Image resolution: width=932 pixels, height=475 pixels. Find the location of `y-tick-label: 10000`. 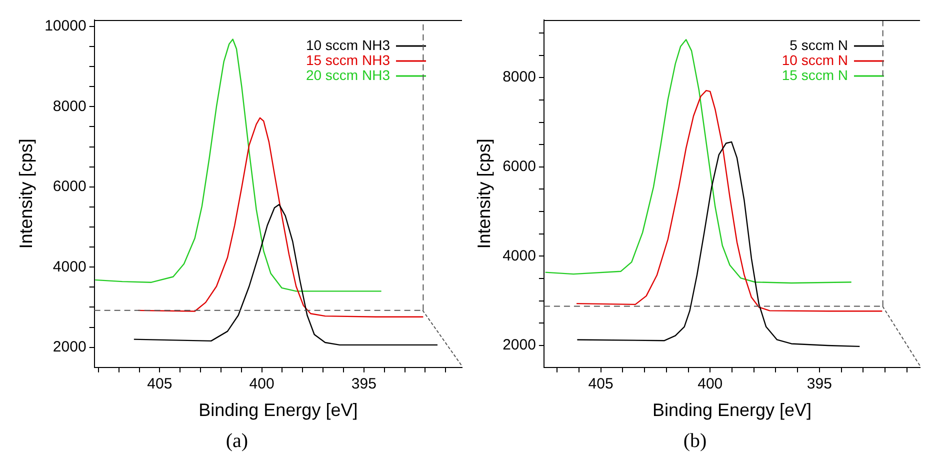

y-tick-label: 10000 is located at coordinates (65, 26).